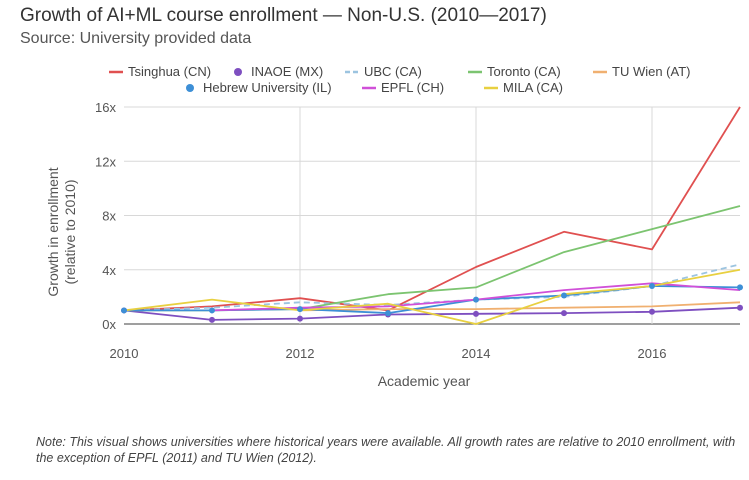  I want to click on y-axis-title-line2: (relative to 2010), so click(70, 231).